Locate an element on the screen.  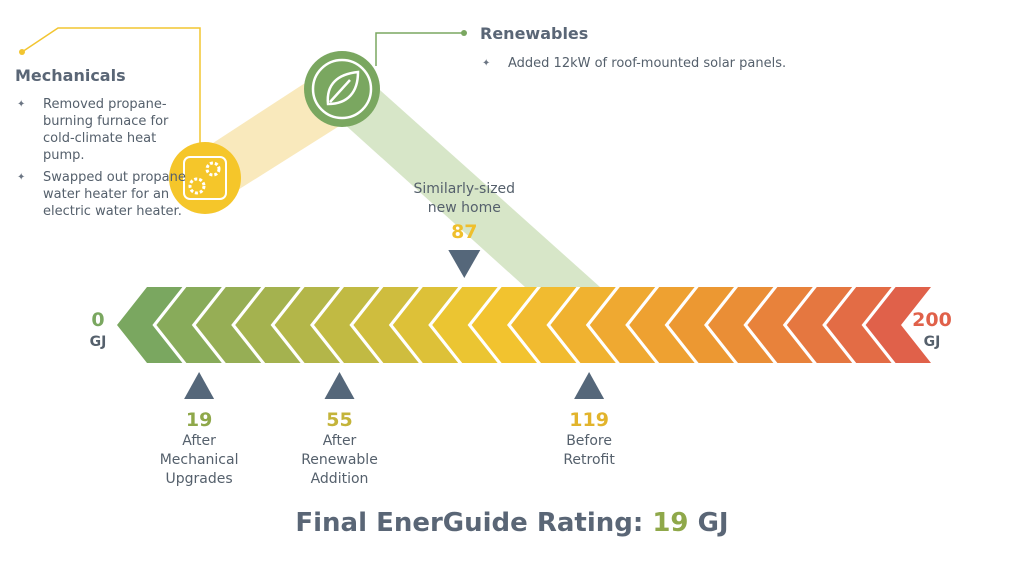
marker-label: Renewable is located at coordinates (339, 460).